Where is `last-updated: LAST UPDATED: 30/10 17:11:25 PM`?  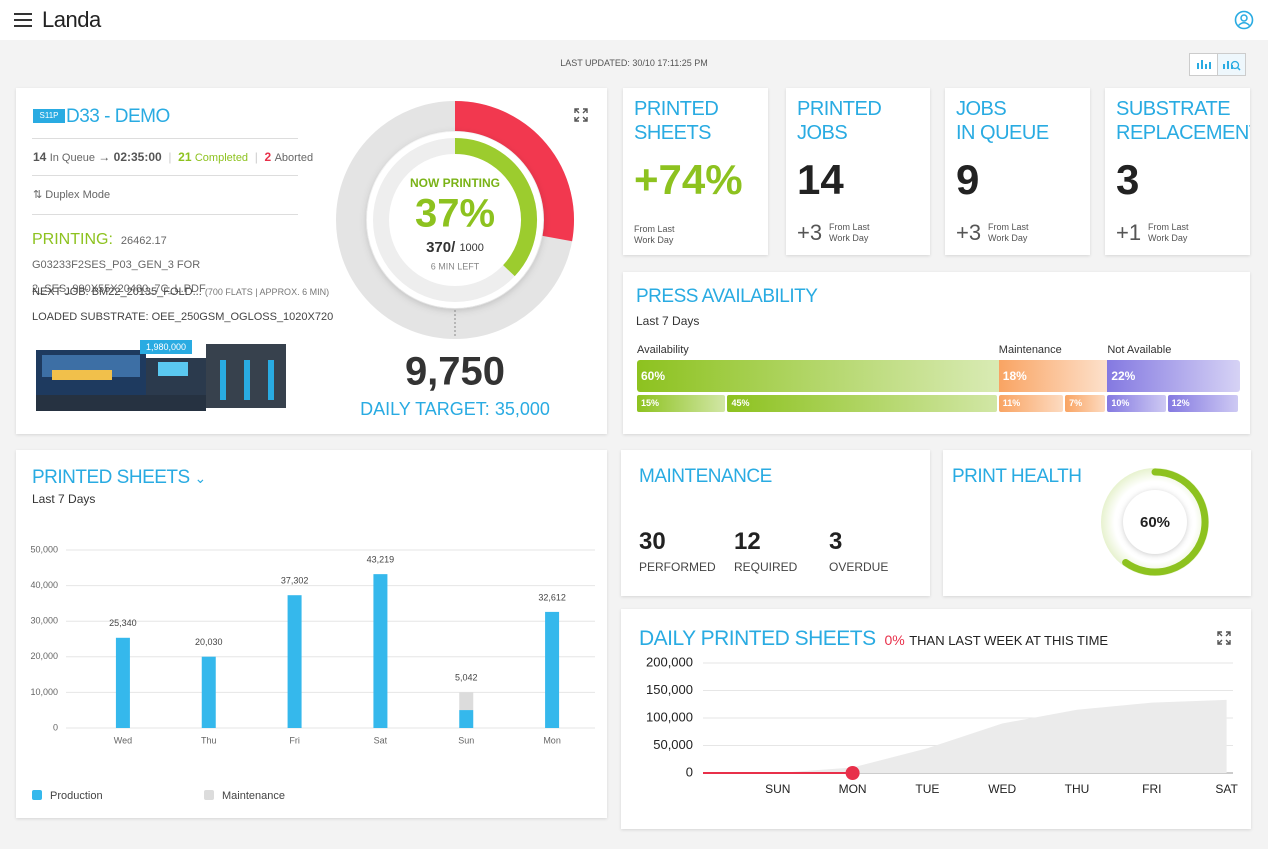
last-updated: LAST UPDATED: 30/10 17:11:25 PM is located at coordinates (634, 63).